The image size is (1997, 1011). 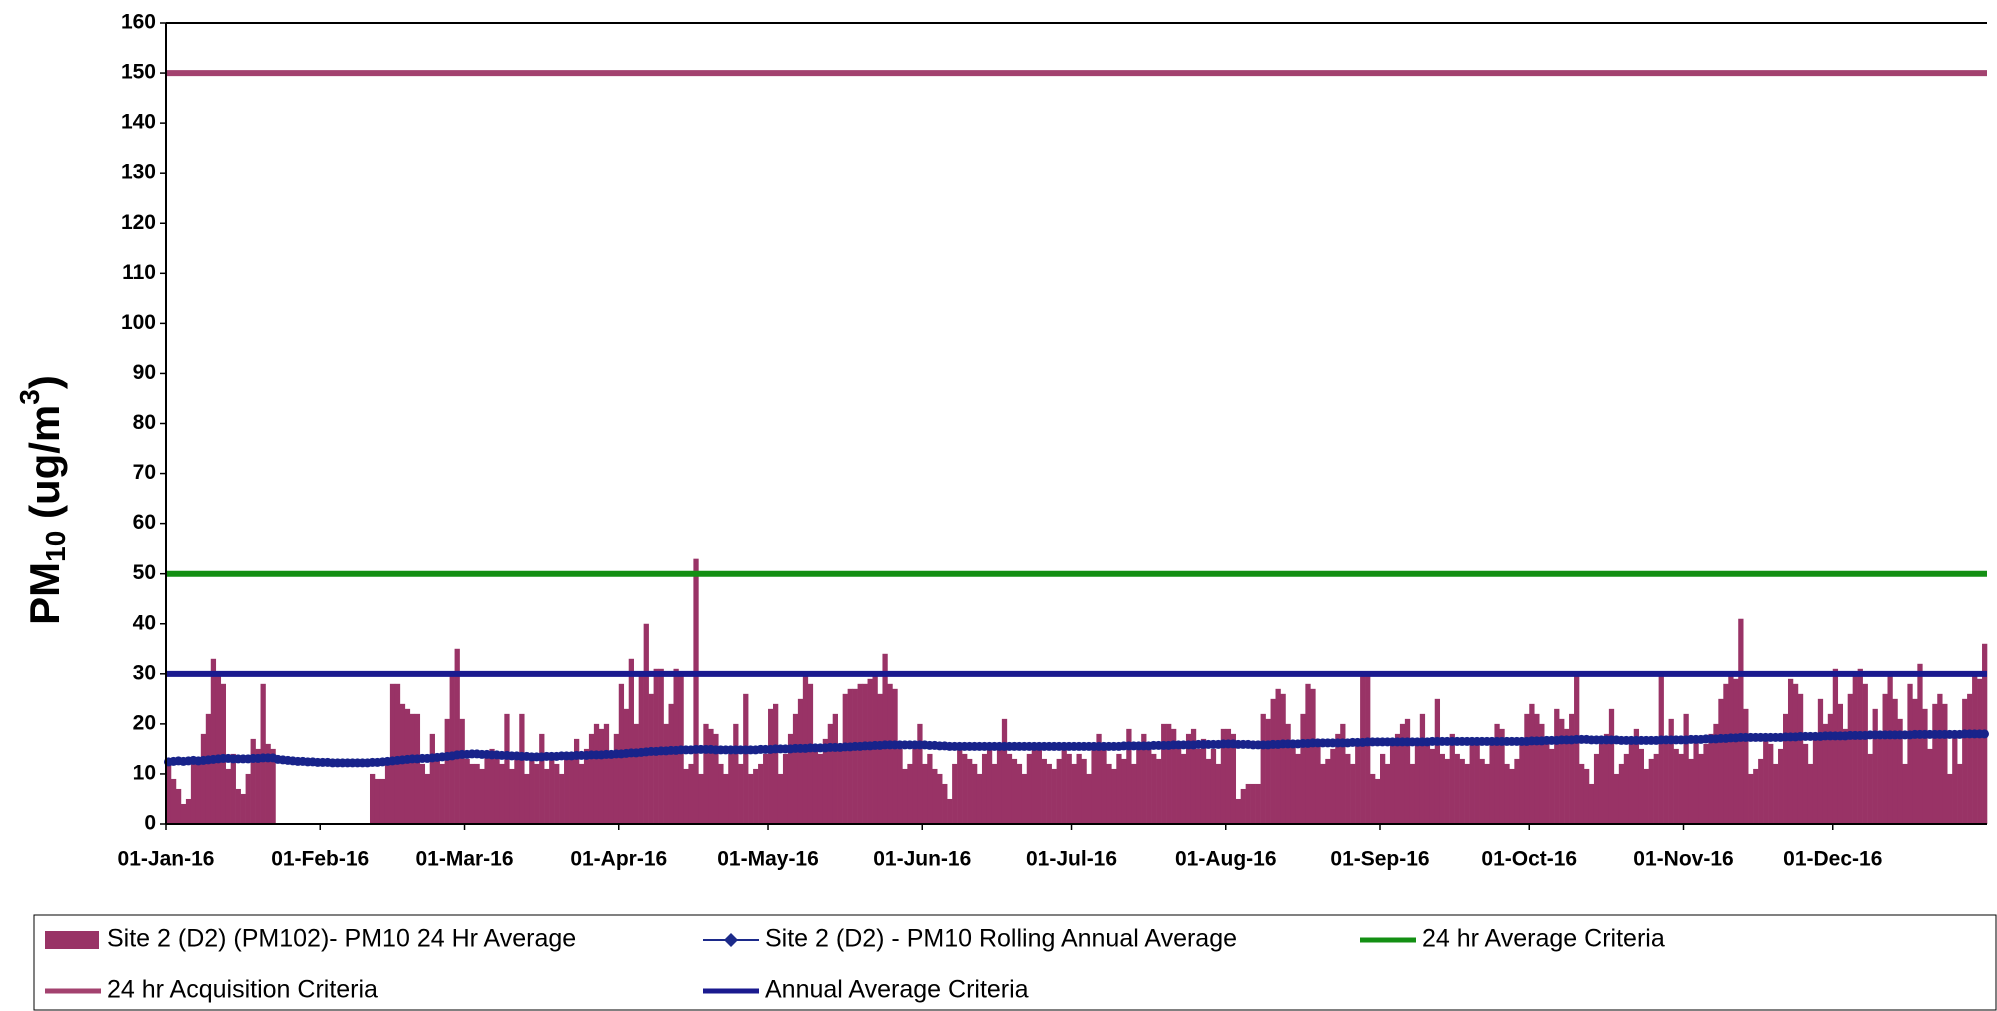 What do you see at coordinates (731, 940) in the screenshot?
I see `legend-marker` at bounding box center [731, 940].